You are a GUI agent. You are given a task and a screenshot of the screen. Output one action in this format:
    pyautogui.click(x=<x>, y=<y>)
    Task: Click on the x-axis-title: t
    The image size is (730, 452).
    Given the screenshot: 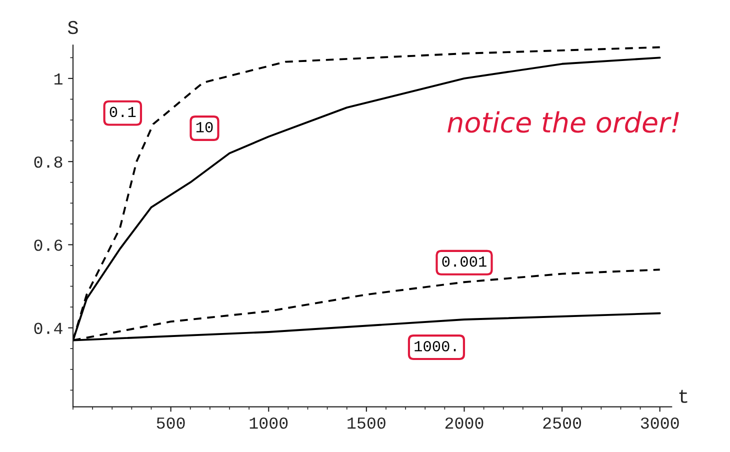 What is the action you would take?
    pyautogui.click(x=683, y=396)
    